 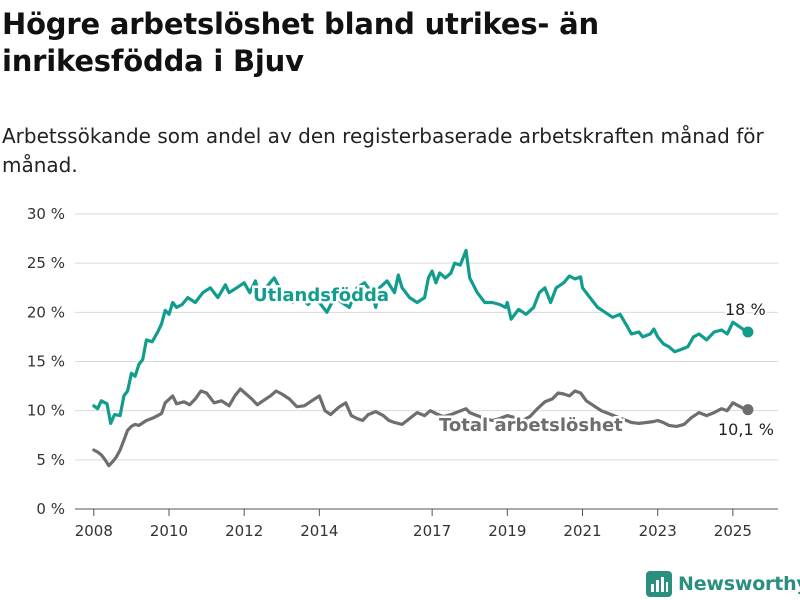 I want to click on x-tick-label: 2014, so click(x=319, y=531).